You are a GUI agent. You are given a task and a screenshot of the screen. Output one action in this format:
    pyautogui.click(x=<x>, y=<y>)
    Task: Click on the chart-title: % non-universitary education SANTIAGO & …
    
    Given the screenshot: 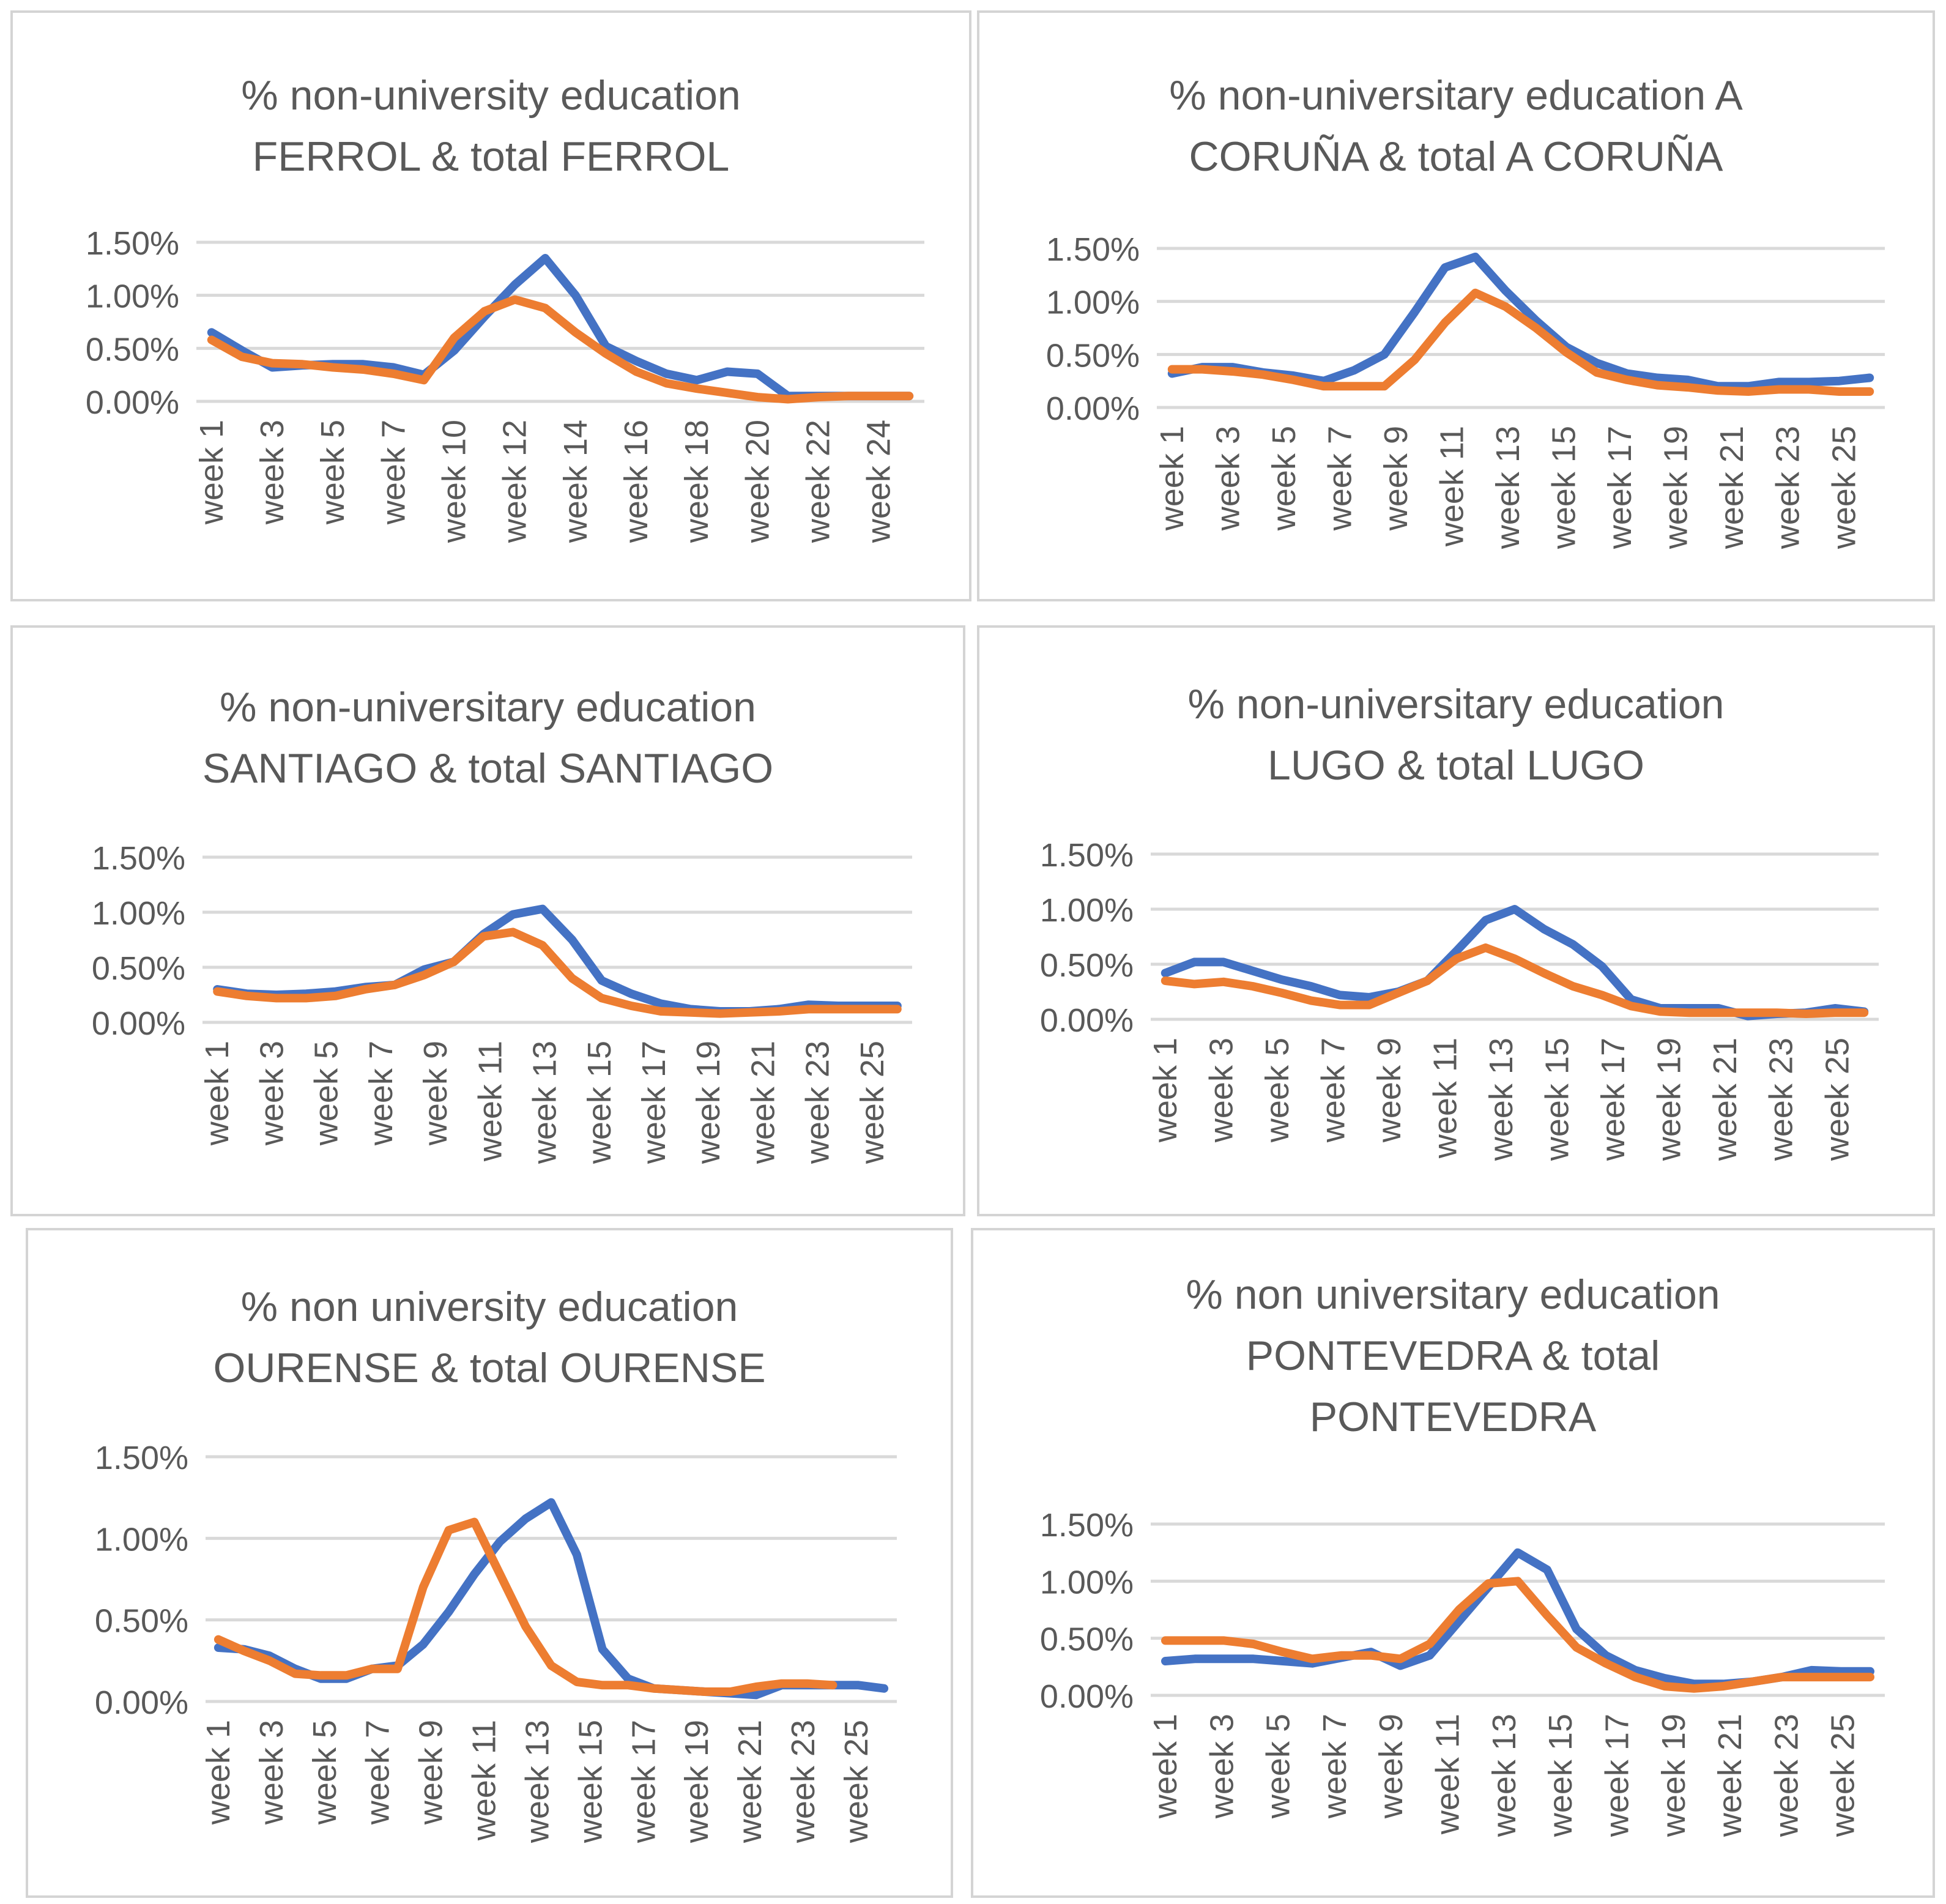 What is the action you would take?
    pyautogui.click(x=488, y=738)
    